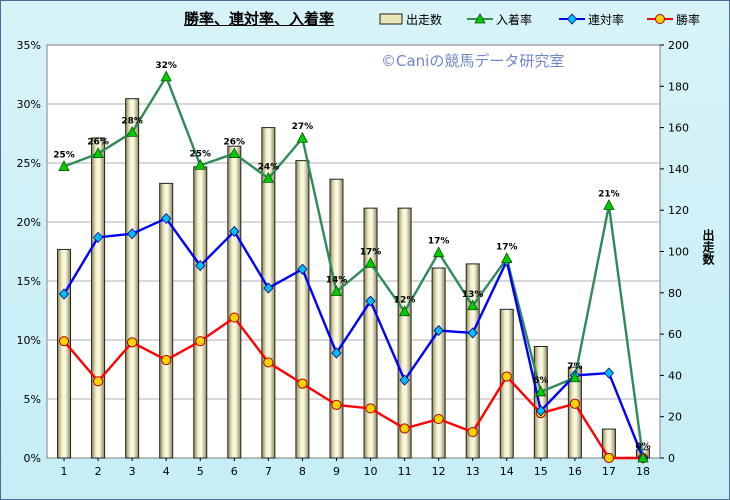 The height and width of the screenshot is (500, 730). I want to click on y-left-tick-label: 15%, so click(29, 281).